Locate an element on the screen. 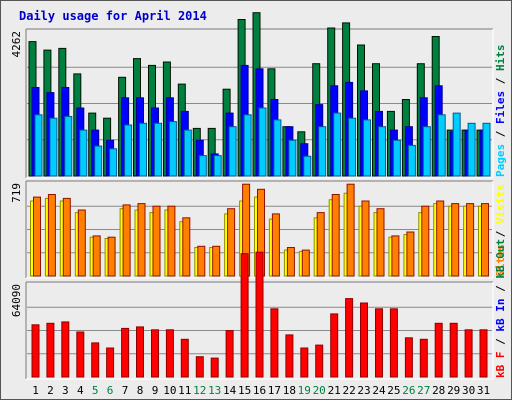  legend: Sites / Visits is located at coordinates (500, 230).